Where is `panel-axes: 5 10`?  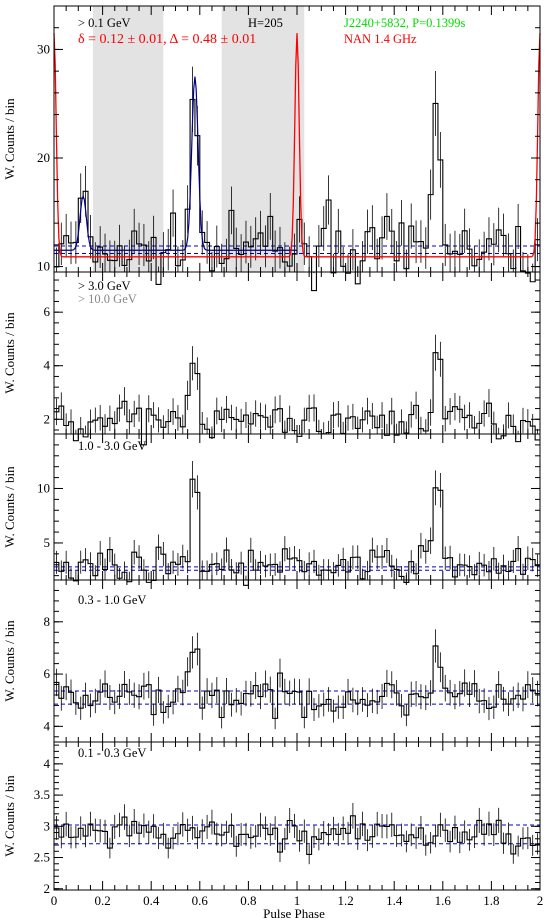
panel-axes: 5 10 is located at coordinates (289, 506).